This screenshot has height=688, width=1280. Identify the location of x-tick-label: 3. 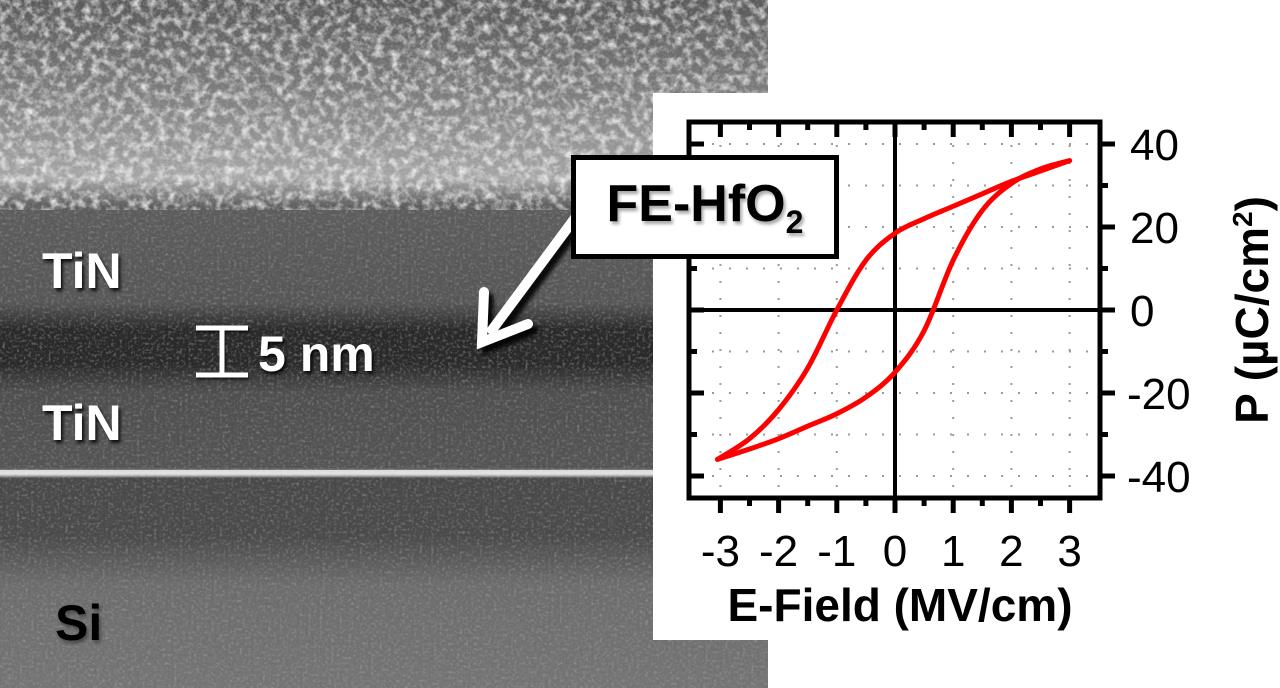
(1069, 551).